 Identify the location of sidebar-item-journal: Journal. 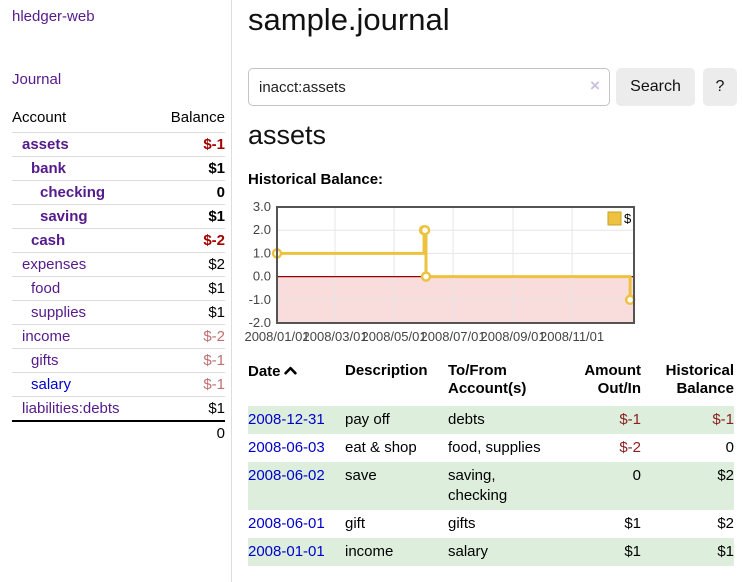
(37, 79).